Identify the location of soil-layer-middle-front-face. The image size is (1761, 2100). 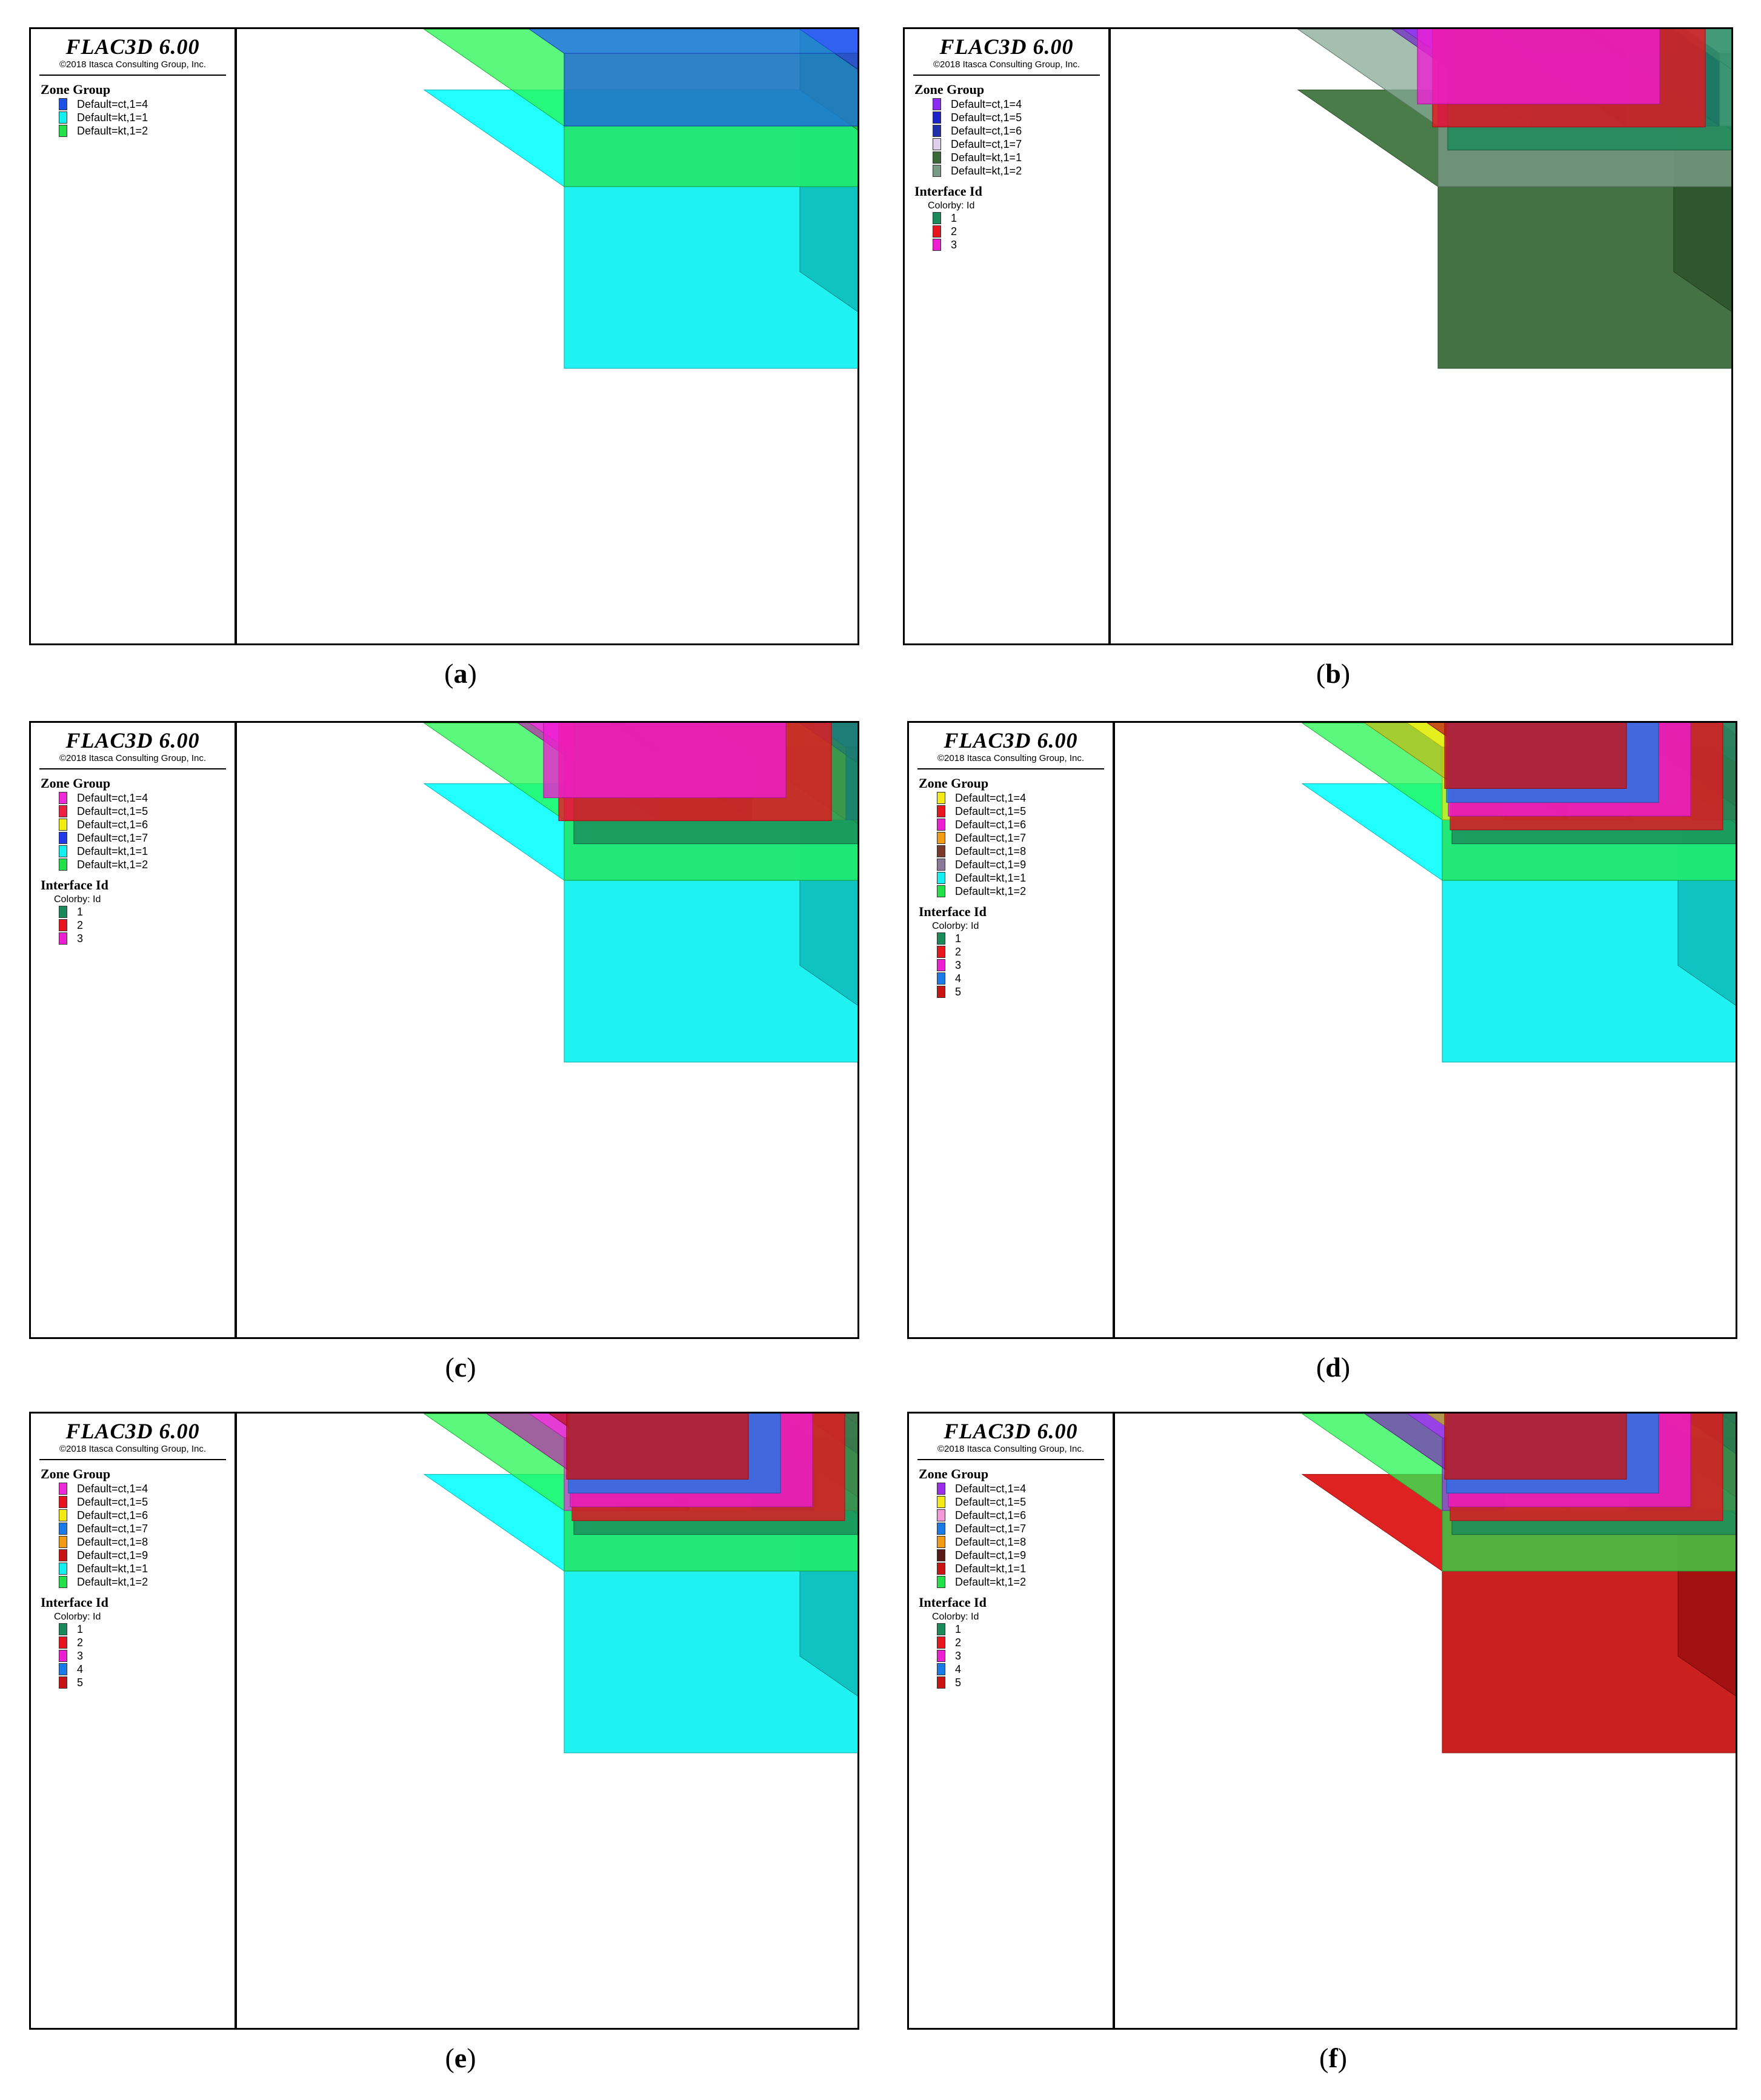
(710, 156).